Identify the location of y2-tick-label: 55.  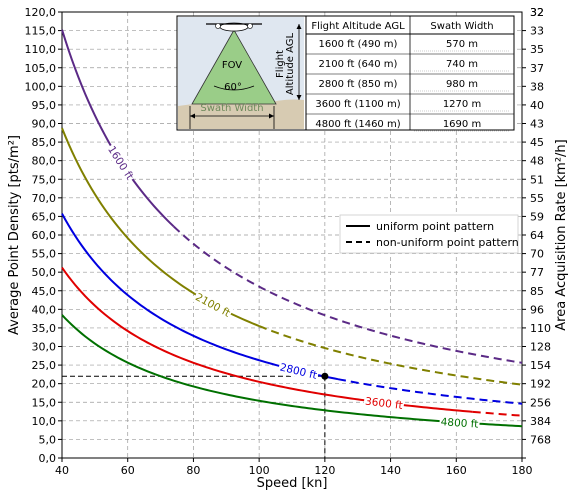
(537, 198).